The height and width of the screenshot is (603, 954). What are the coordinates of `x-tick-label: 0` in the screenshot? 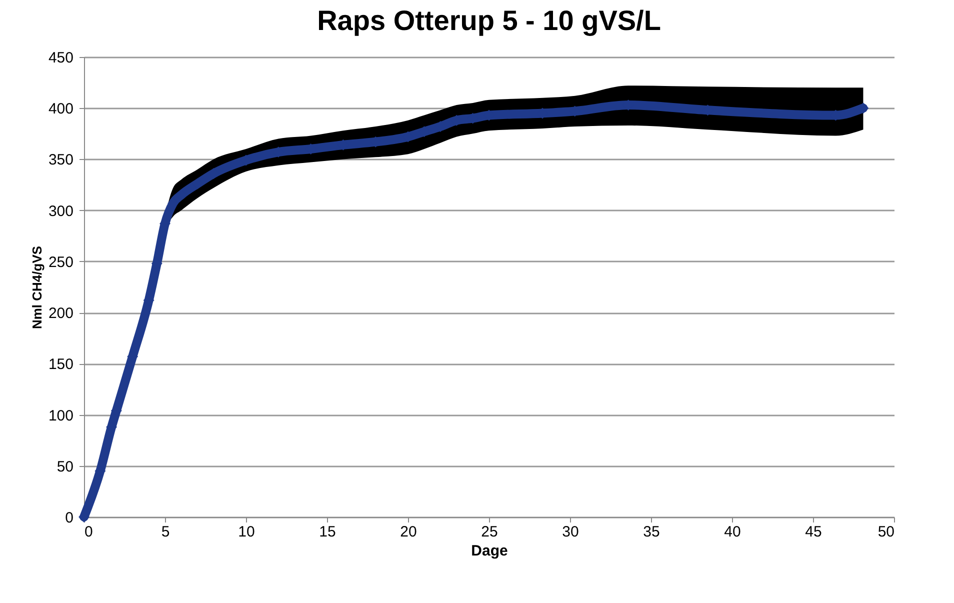 It's located at (88, 532).